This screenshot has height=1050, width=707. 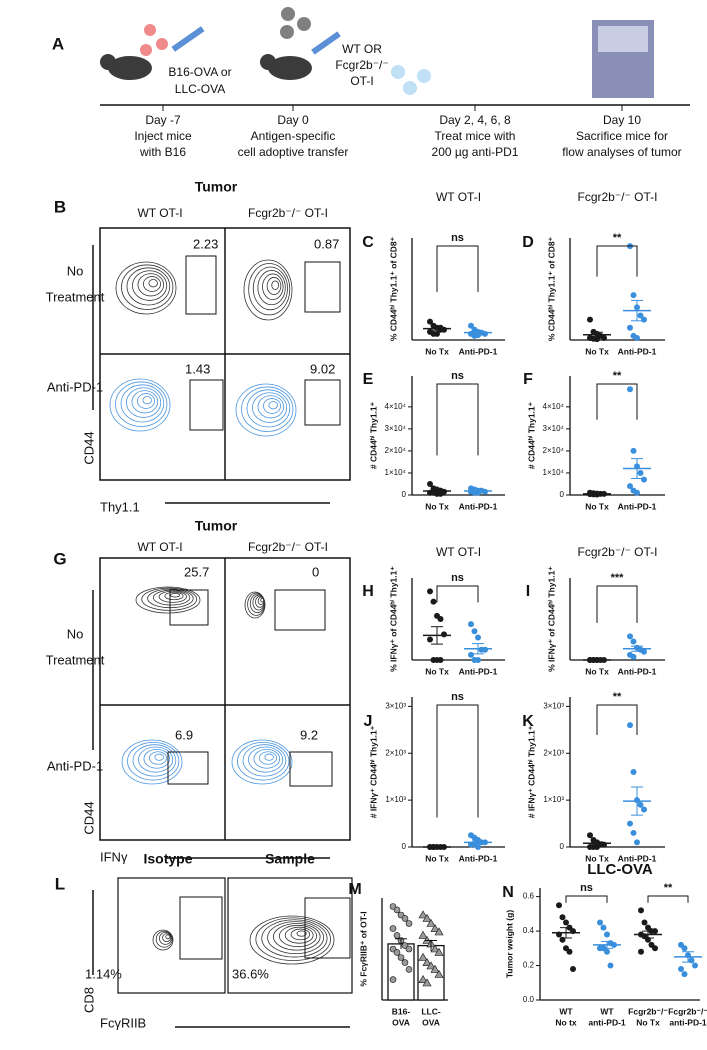 I want to click on y-axis-label: # IFNγ⁺ CD44ʰⁱ Thy1.1⁺, so click(x=530, y=771).